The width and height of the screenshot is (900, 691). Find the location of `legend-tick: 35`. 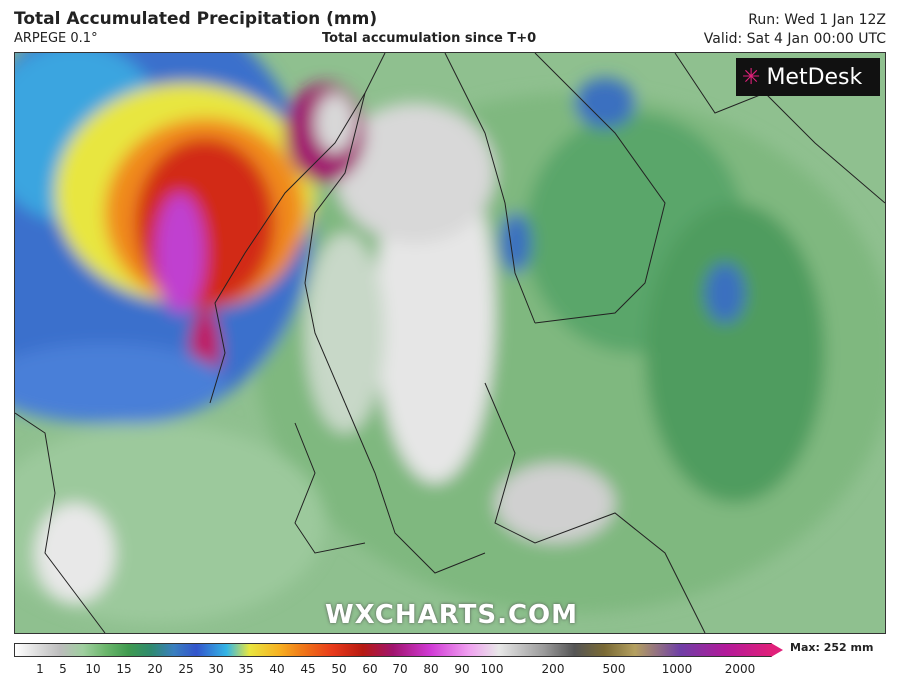

legend-tick: 35 is located at coordinates (246, 669).